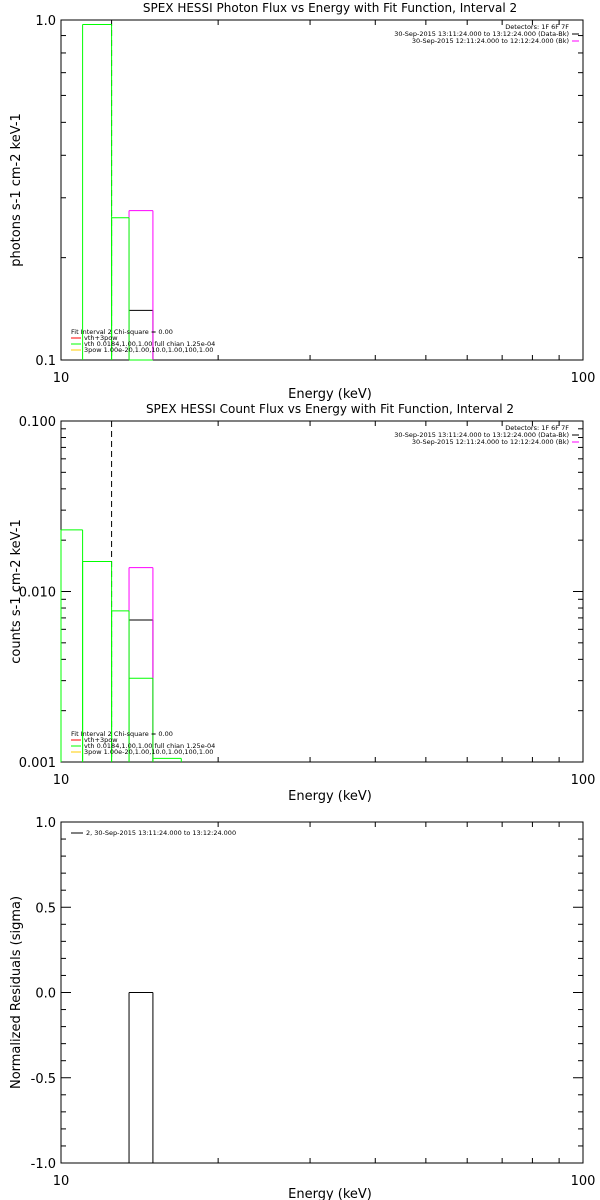 Image resolution: width=600 pixels, height=1200 pixels. I want to click on y-tick-label: 0.100, so click(37, 422).